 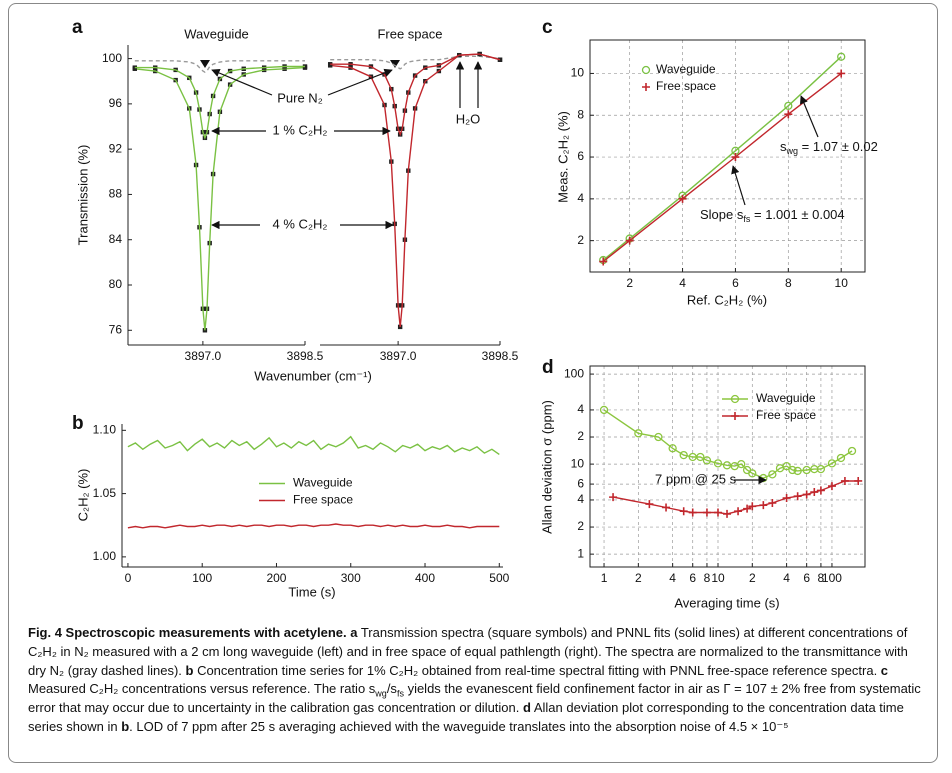 I want to click on y-tick-label: 76, so click(x=116, y=329).